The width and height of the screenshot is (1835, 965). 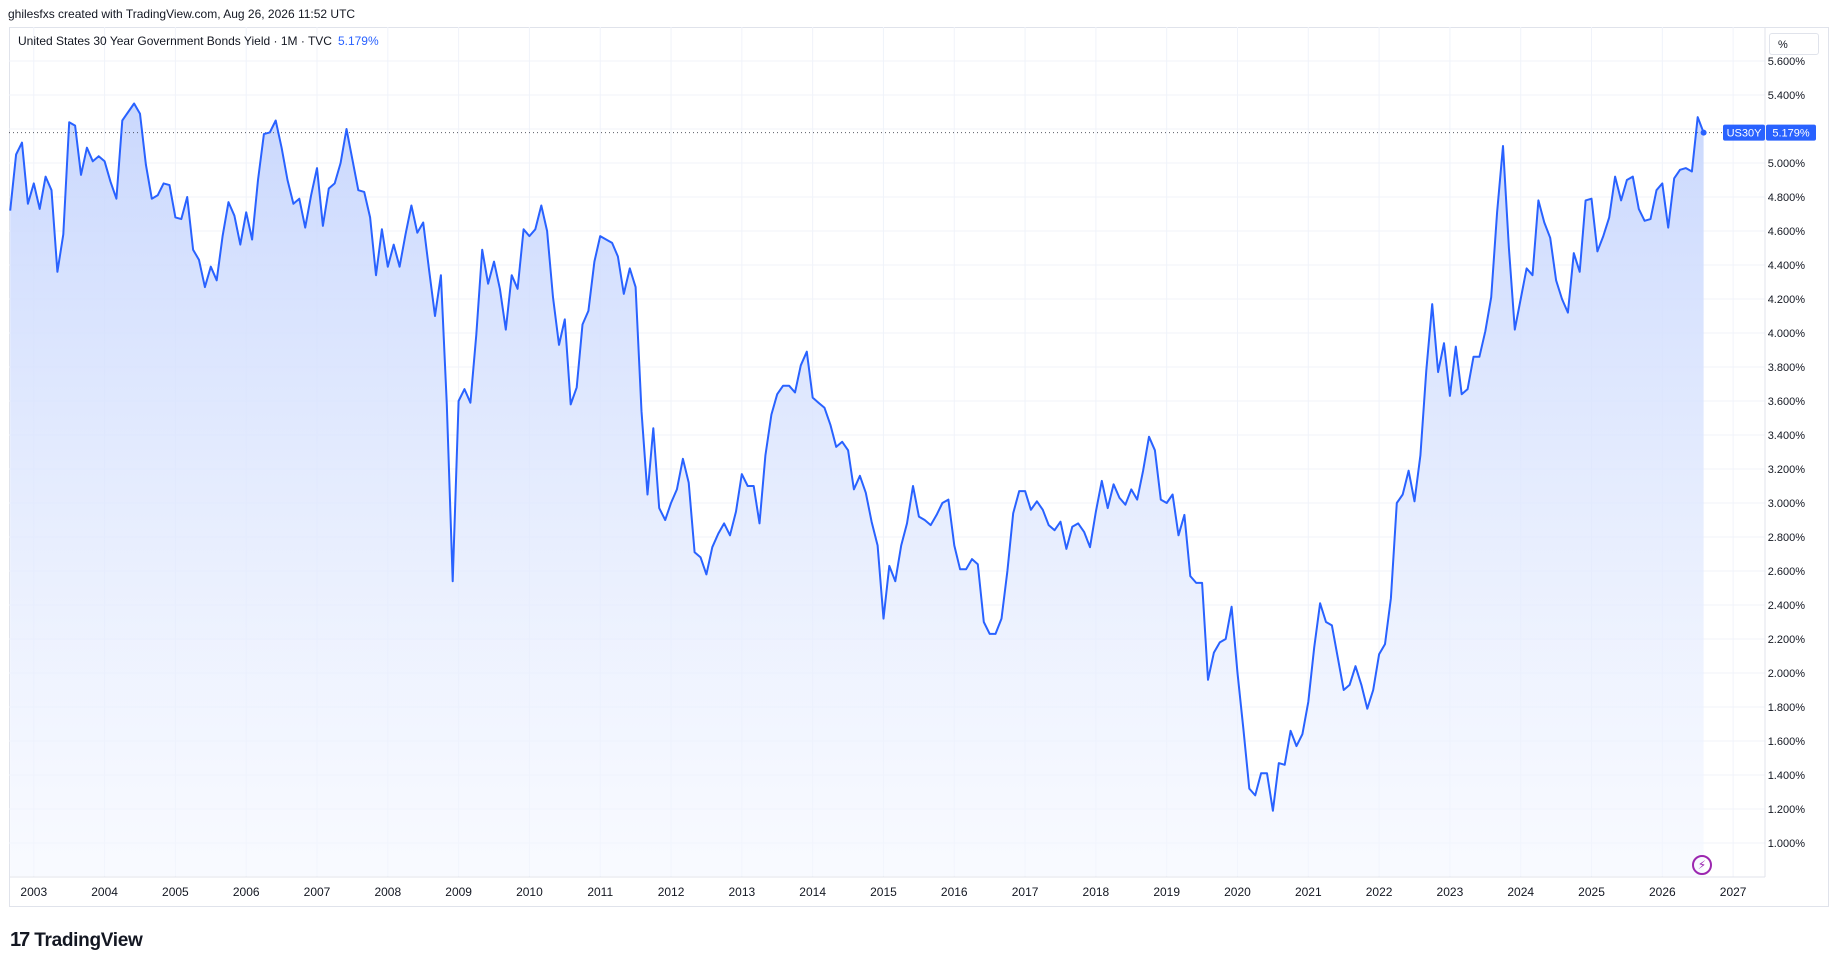 What do you see at coordinates (741, 892) in the screenshot?
I see `x-tick-label: 2013` at bounding box center [741, 892].